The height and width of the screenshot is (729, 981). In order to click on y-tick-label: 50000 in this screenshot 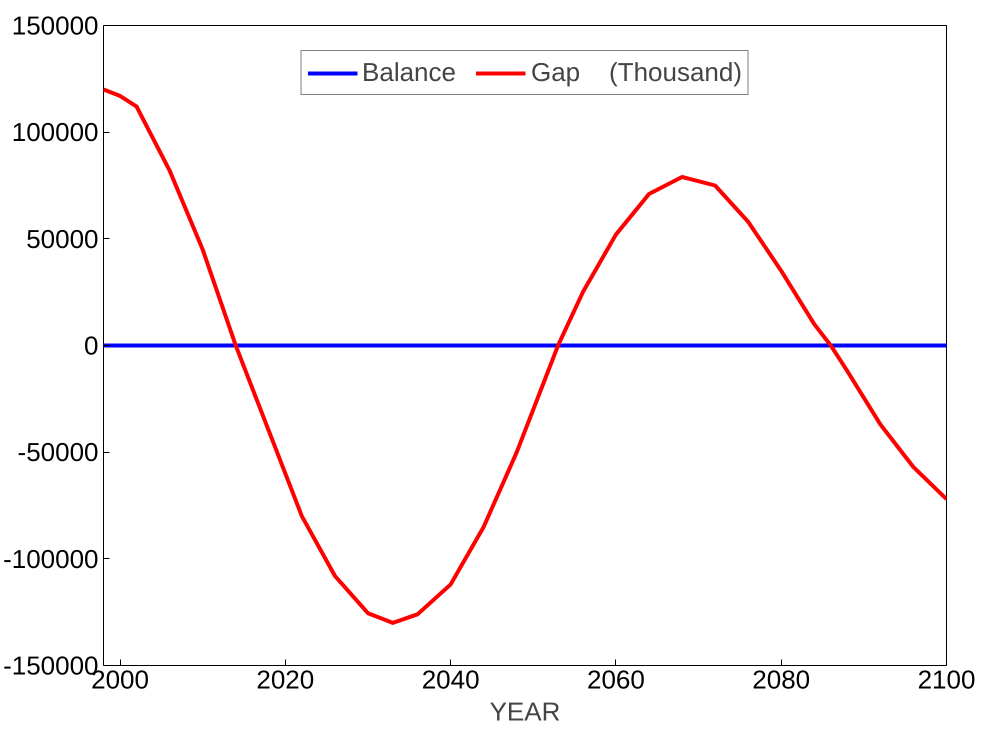, I will do `click(62, 239)`.